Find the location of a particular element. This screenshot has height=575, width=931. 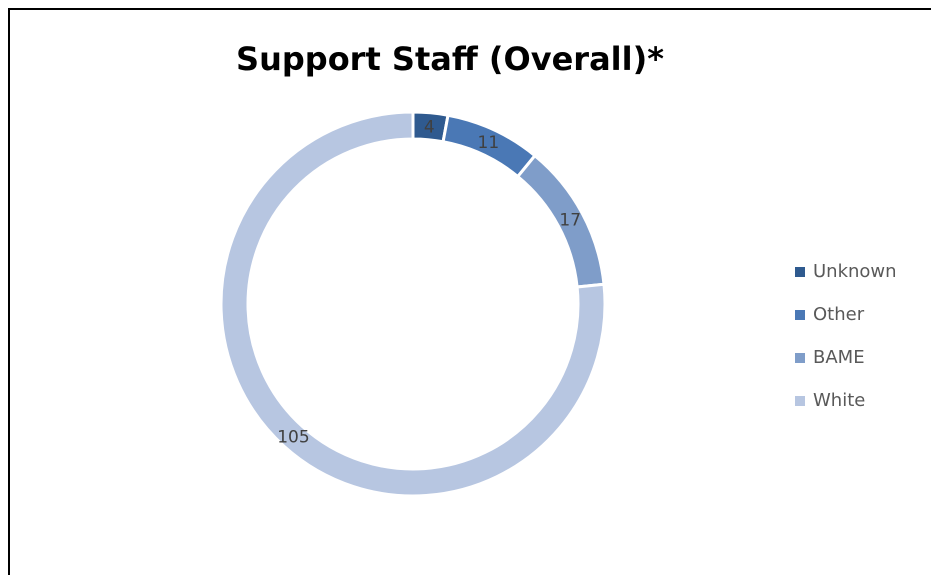

legend-label: BAME is located at coordinates (839, 357).